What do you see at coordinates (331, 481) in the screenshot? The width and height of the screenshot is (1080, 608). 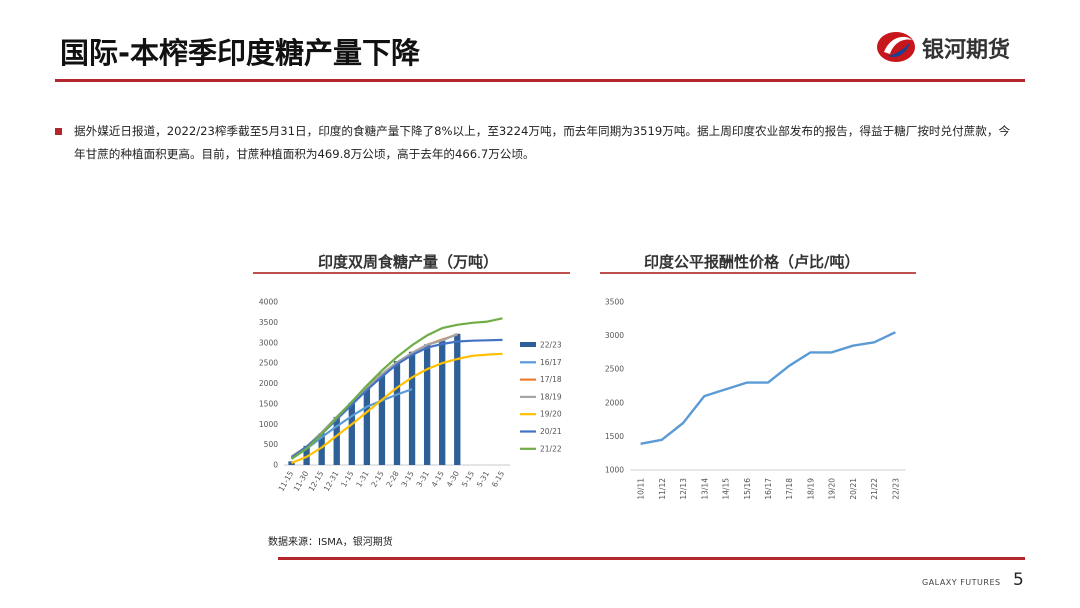 I see `x-tick-label: 12-31` at bounding box center [331, 481].